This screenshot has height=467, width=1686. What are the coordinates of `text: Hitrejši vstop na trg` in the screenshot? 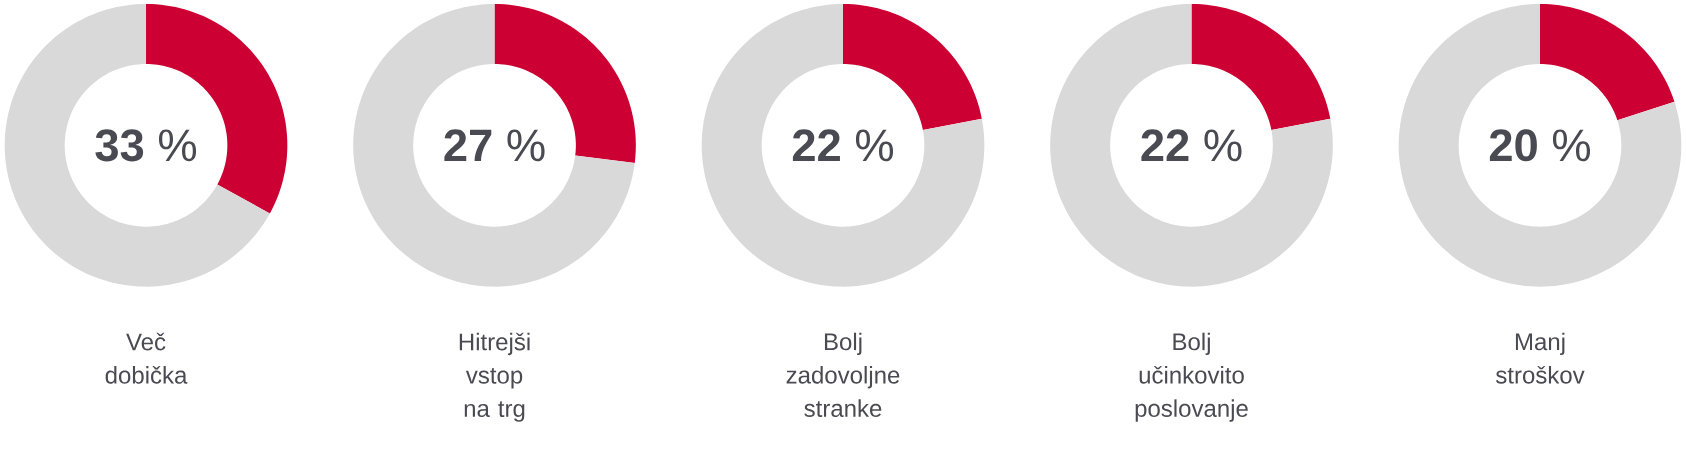 It's located at (494, 377).